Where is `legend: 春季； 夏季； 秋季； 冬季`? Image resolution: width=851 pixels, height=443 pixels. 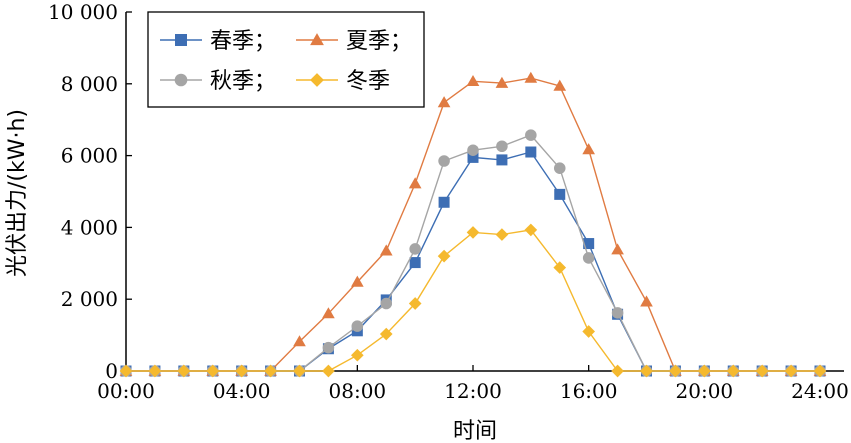
legend: 春季； 夏季； 秋季； 冬季 is located at coordinates (286, 59).